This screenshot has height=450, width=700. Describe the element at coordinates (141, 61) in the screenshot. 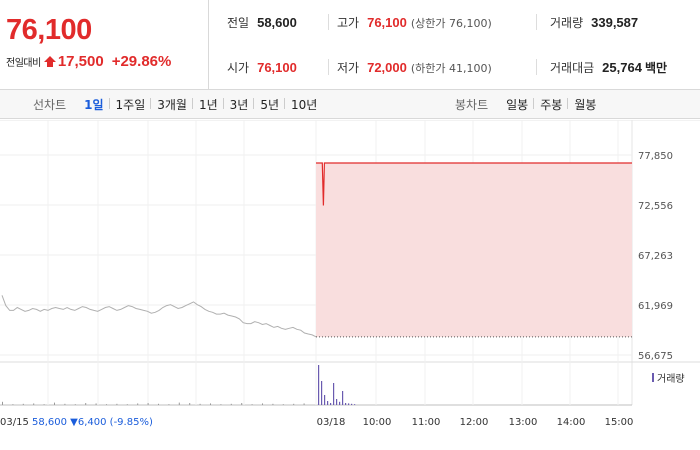

I see `change-percent: +29.86%` at that location.